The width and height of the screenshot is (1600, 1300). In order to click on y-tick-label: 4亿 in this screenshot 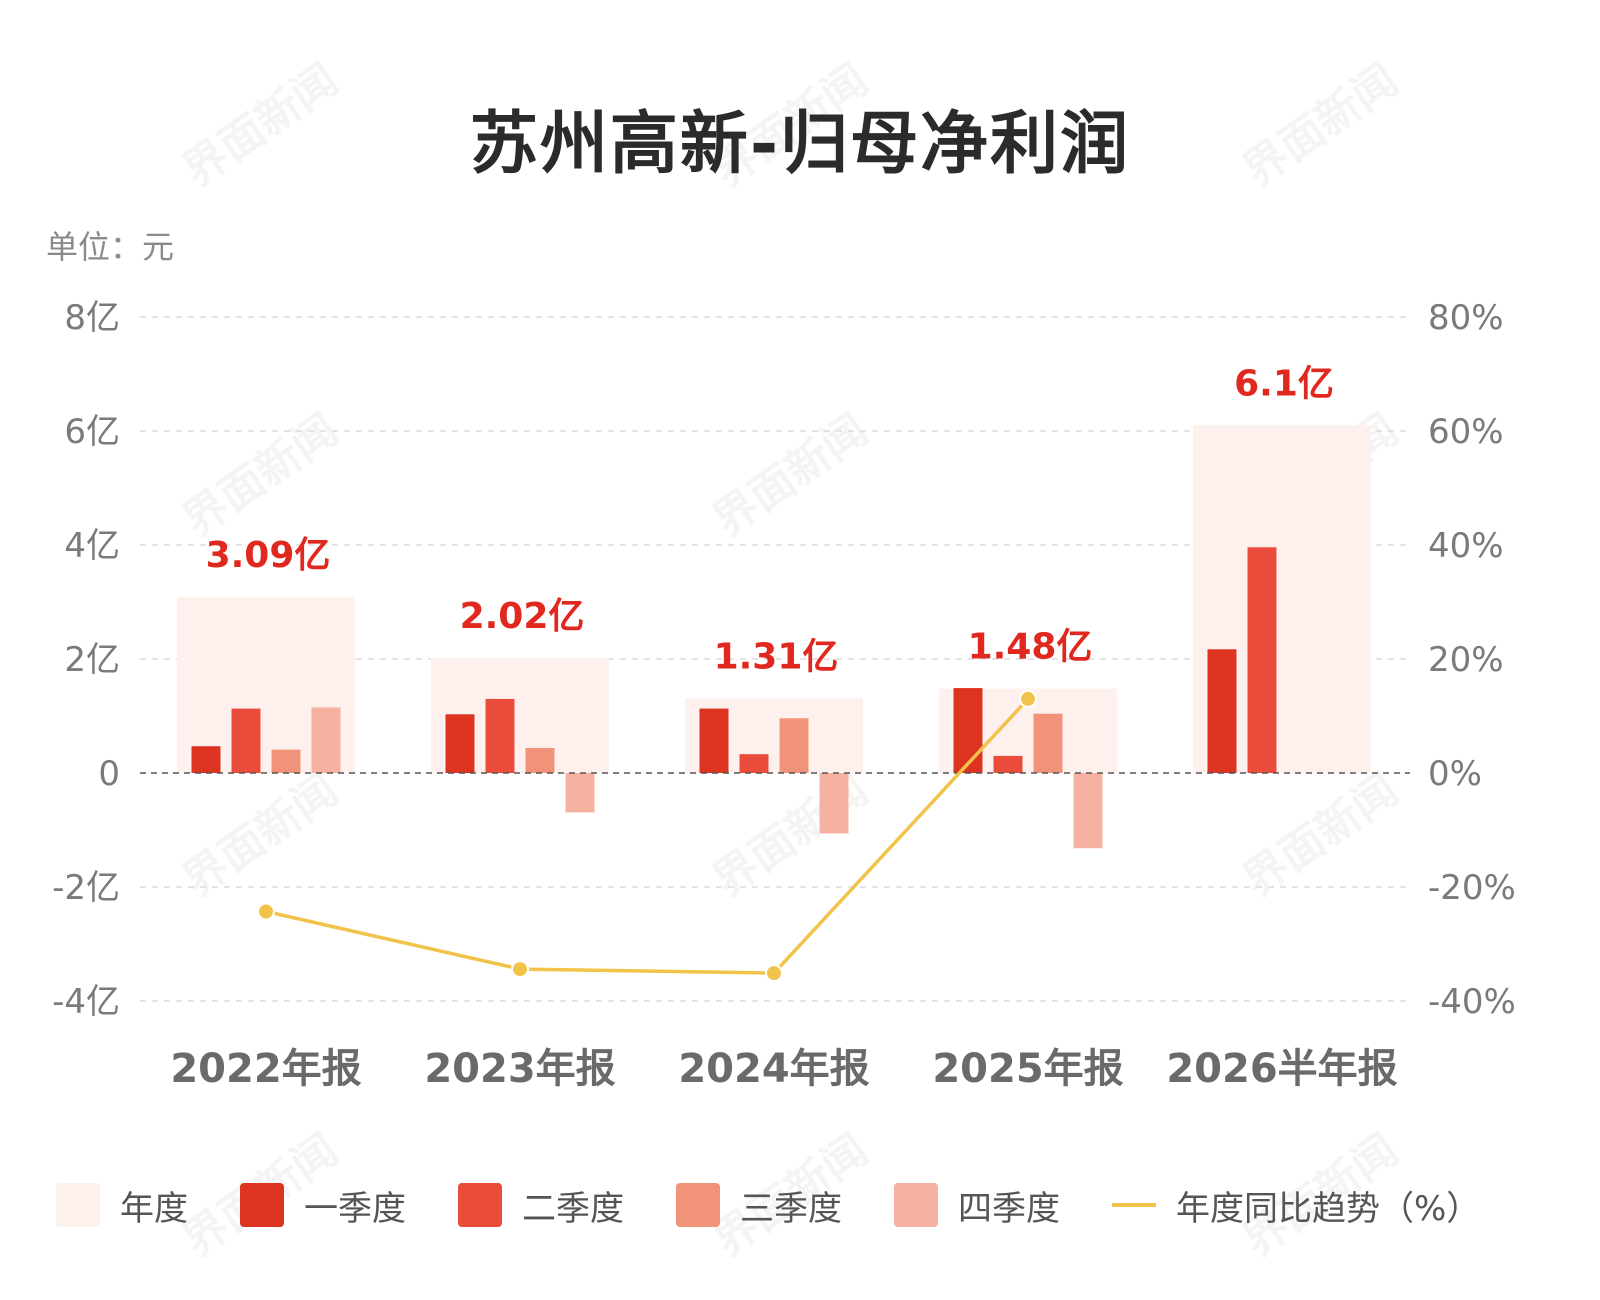, I will do `click(92, 546)`.